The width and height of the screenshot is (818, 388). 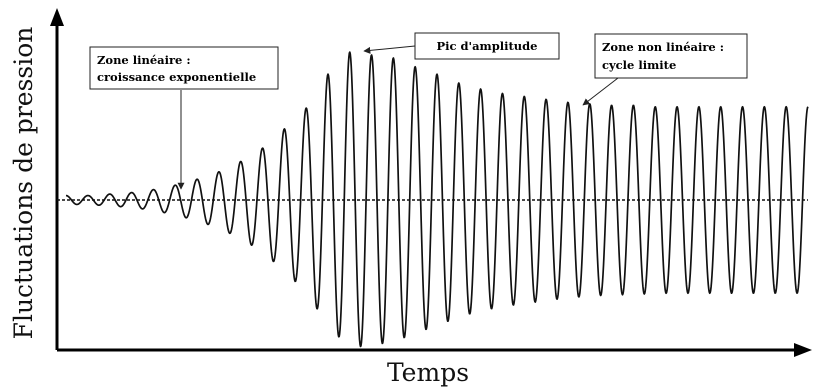 I want to click on annotation-peak: Pic d'amplitude, so click(x=461, y=46).